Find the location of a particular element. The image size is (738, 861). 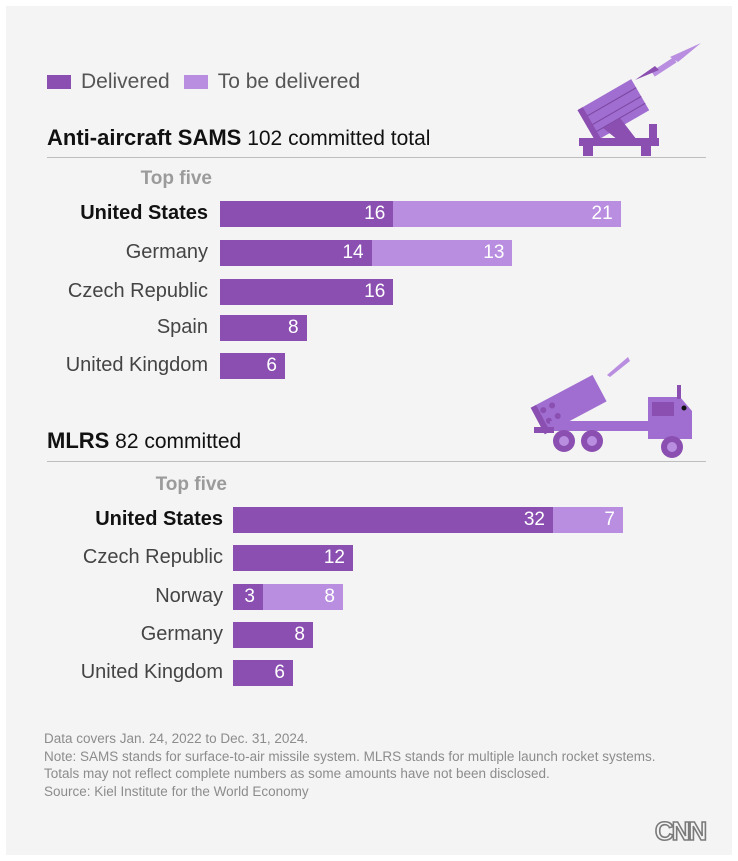

rocket-truck-icon is located at coordinates (611, 407).